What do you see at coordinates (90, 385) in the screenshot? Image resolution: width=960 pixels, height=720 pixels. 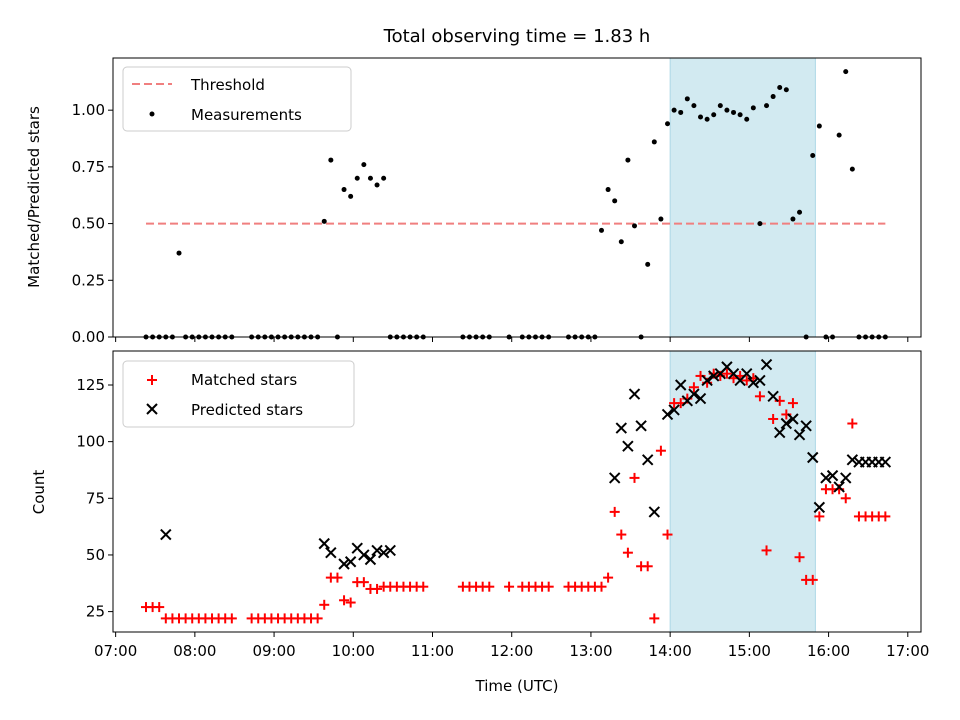 I see `y-tick-label: 125` at bounding box center [90, 385].